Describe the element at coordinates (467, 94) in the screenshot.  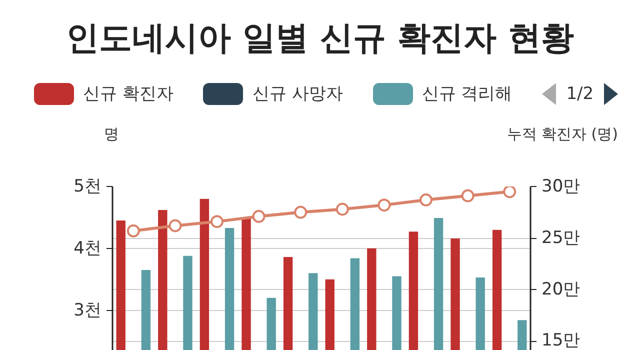
I see `legend-label: 신규 격리해` at that location.